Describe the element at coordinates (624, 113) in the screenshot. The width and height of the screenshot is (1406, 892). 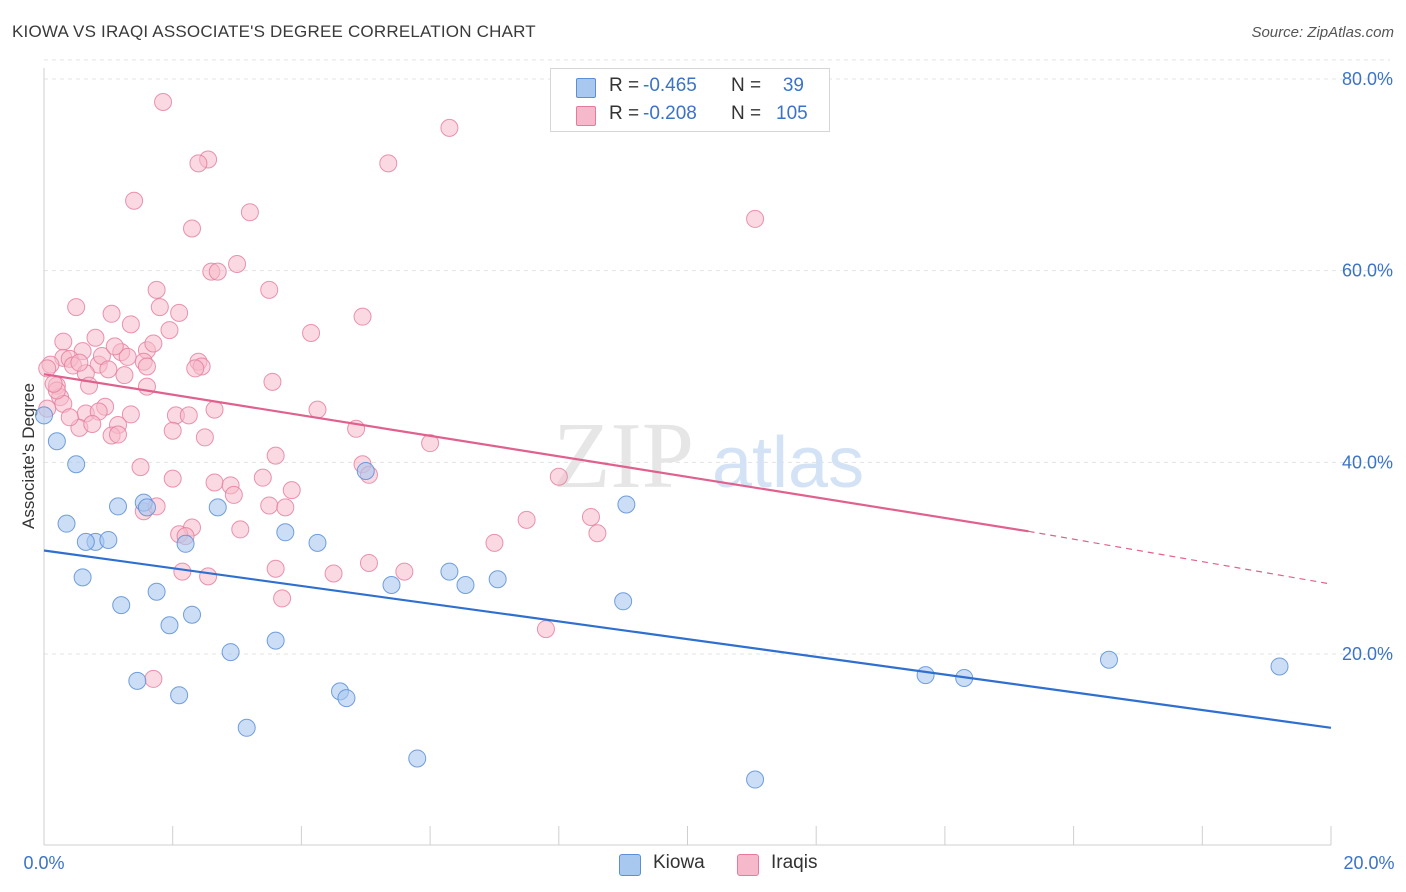
I see `iraqis-r-label: R =` at that location.